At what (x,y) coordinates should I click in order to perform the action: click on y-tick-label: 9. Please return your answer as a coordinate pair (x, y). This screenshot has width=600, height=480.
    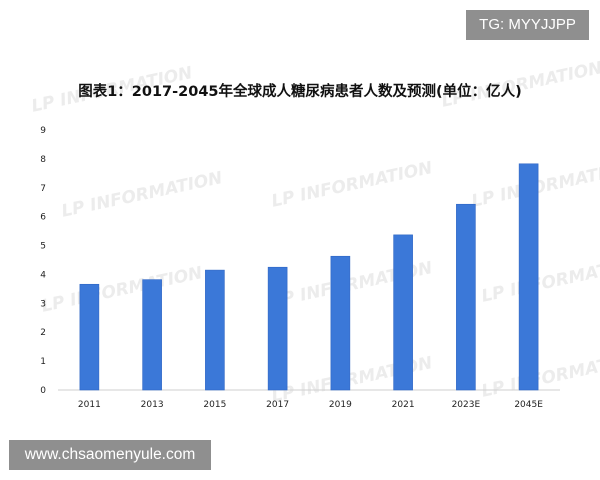
    Looking at the image, I should click on (43, 131).